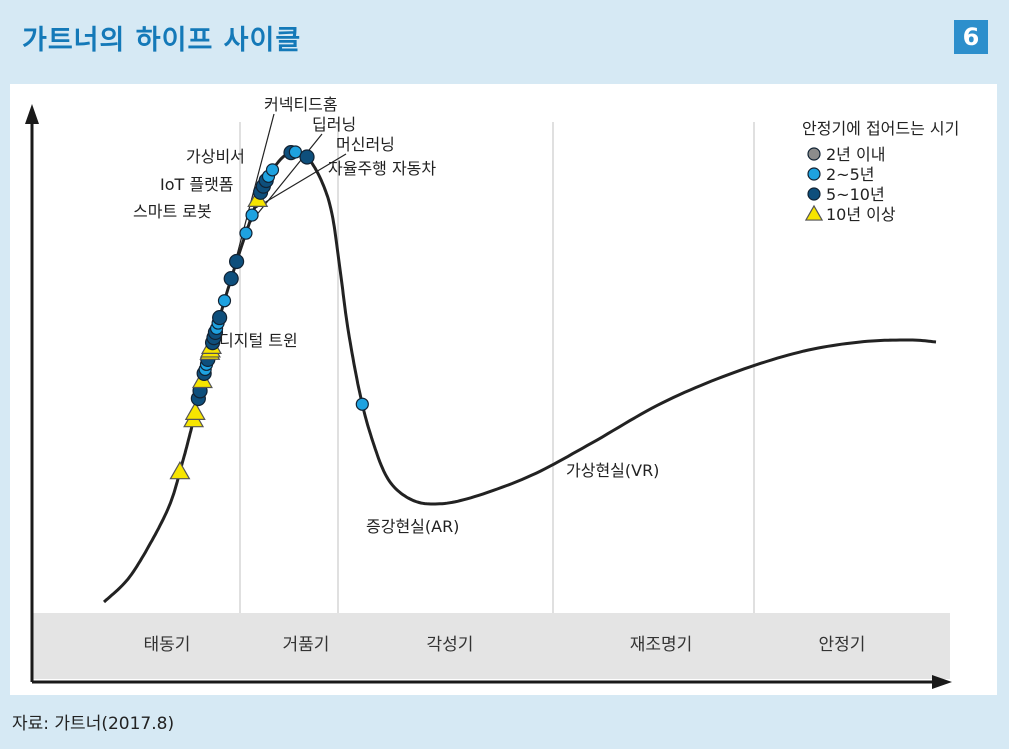 This screenshot has height=749, width=1009. I want to click on technology-label: 커넥티드홈, so click(301, 104).